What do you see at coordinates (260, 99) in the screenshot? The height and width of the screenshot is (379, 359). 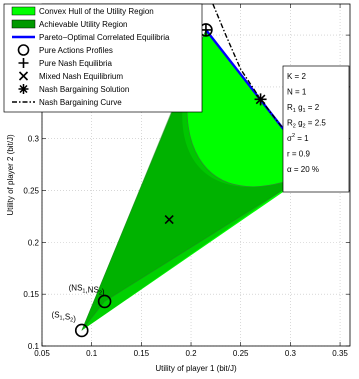 I see `nash-bargaining-solution-marker` at bounding box center [260, 99].